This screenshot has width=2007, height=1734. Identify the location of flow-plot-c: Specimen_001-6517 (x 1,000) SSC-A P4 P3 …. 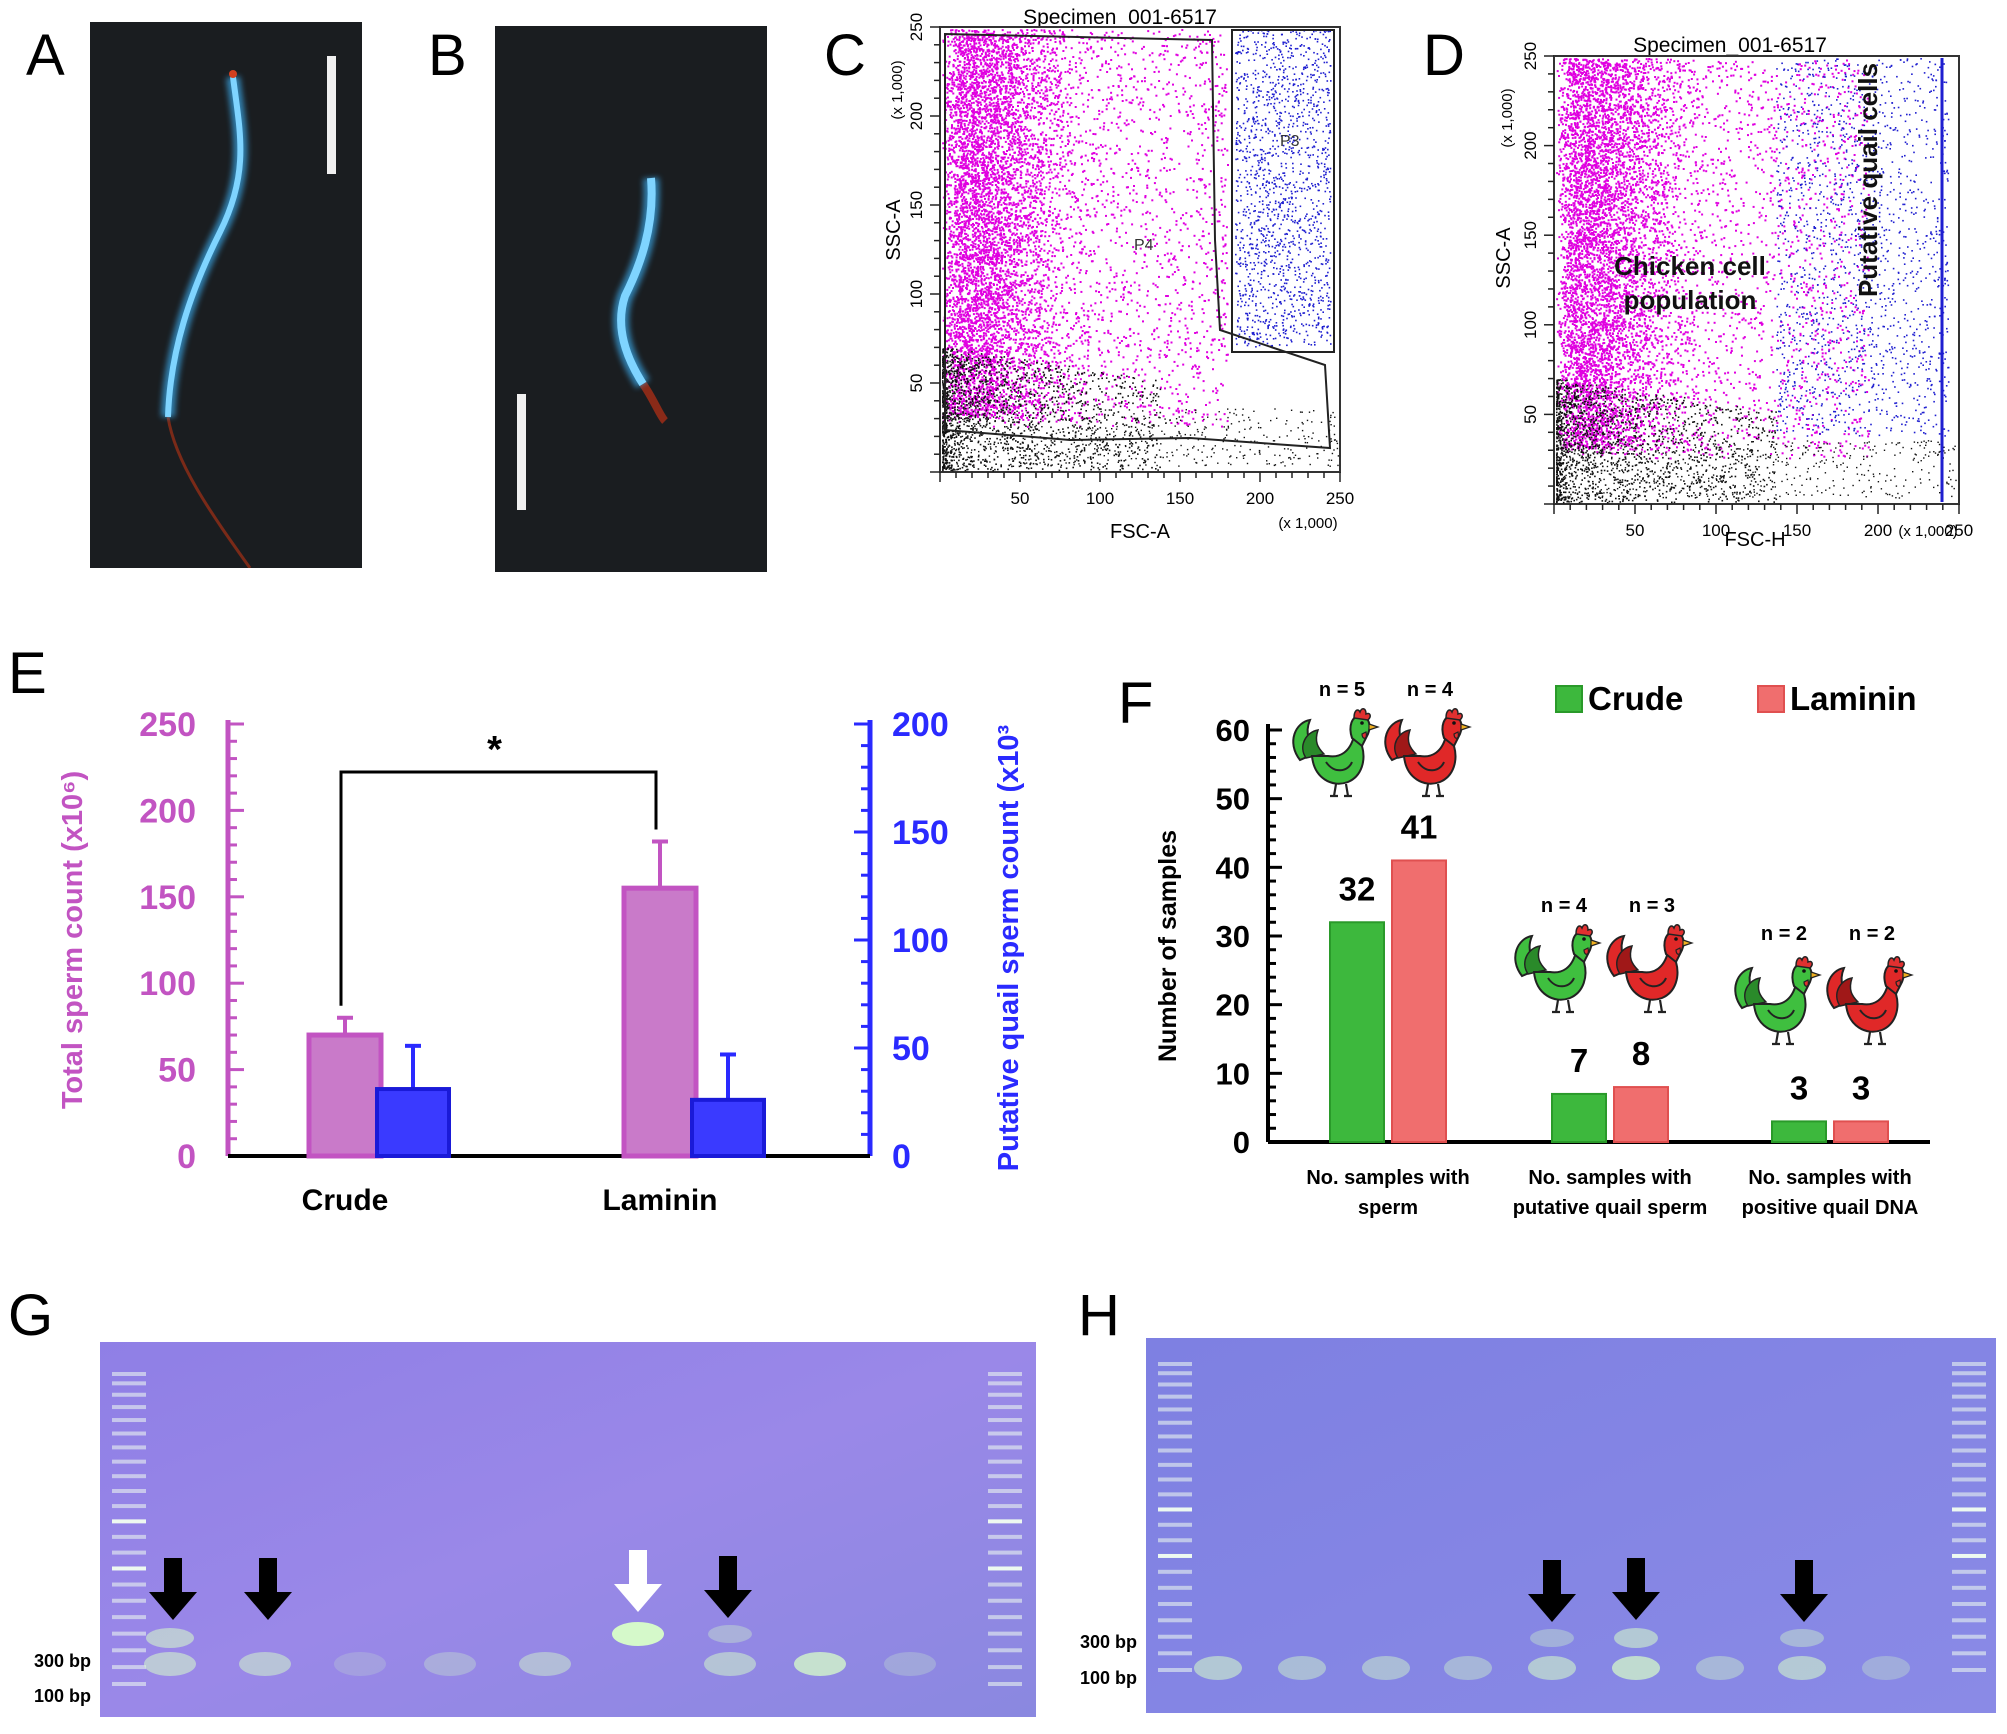
(1118, 274).